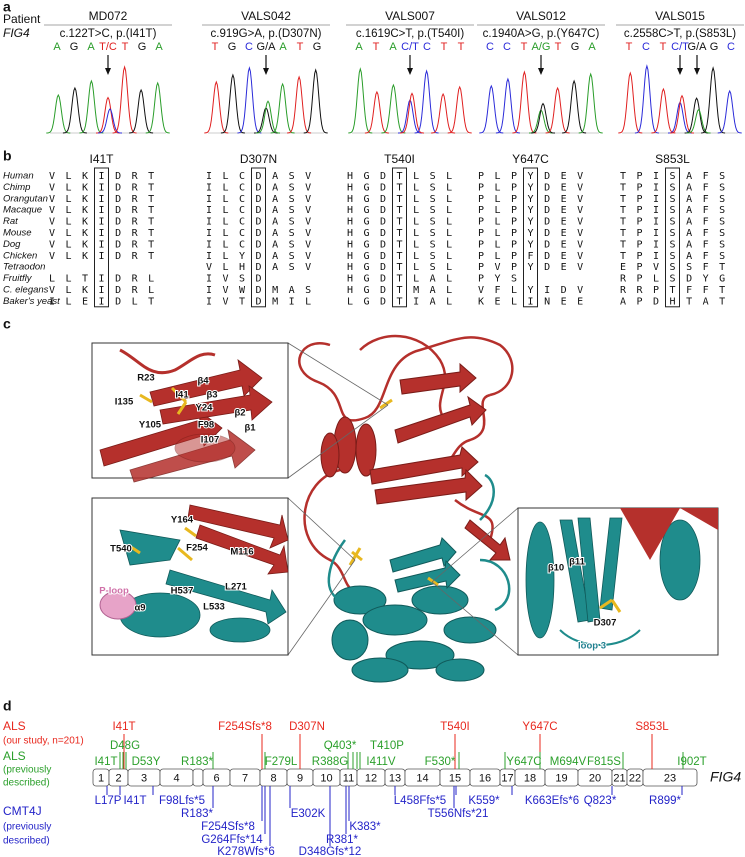 This screenshot has width=745, height=857. Describe the element at coordinates (258, 159) in the screenshot. I see `alignment-header: D307N` at that location.